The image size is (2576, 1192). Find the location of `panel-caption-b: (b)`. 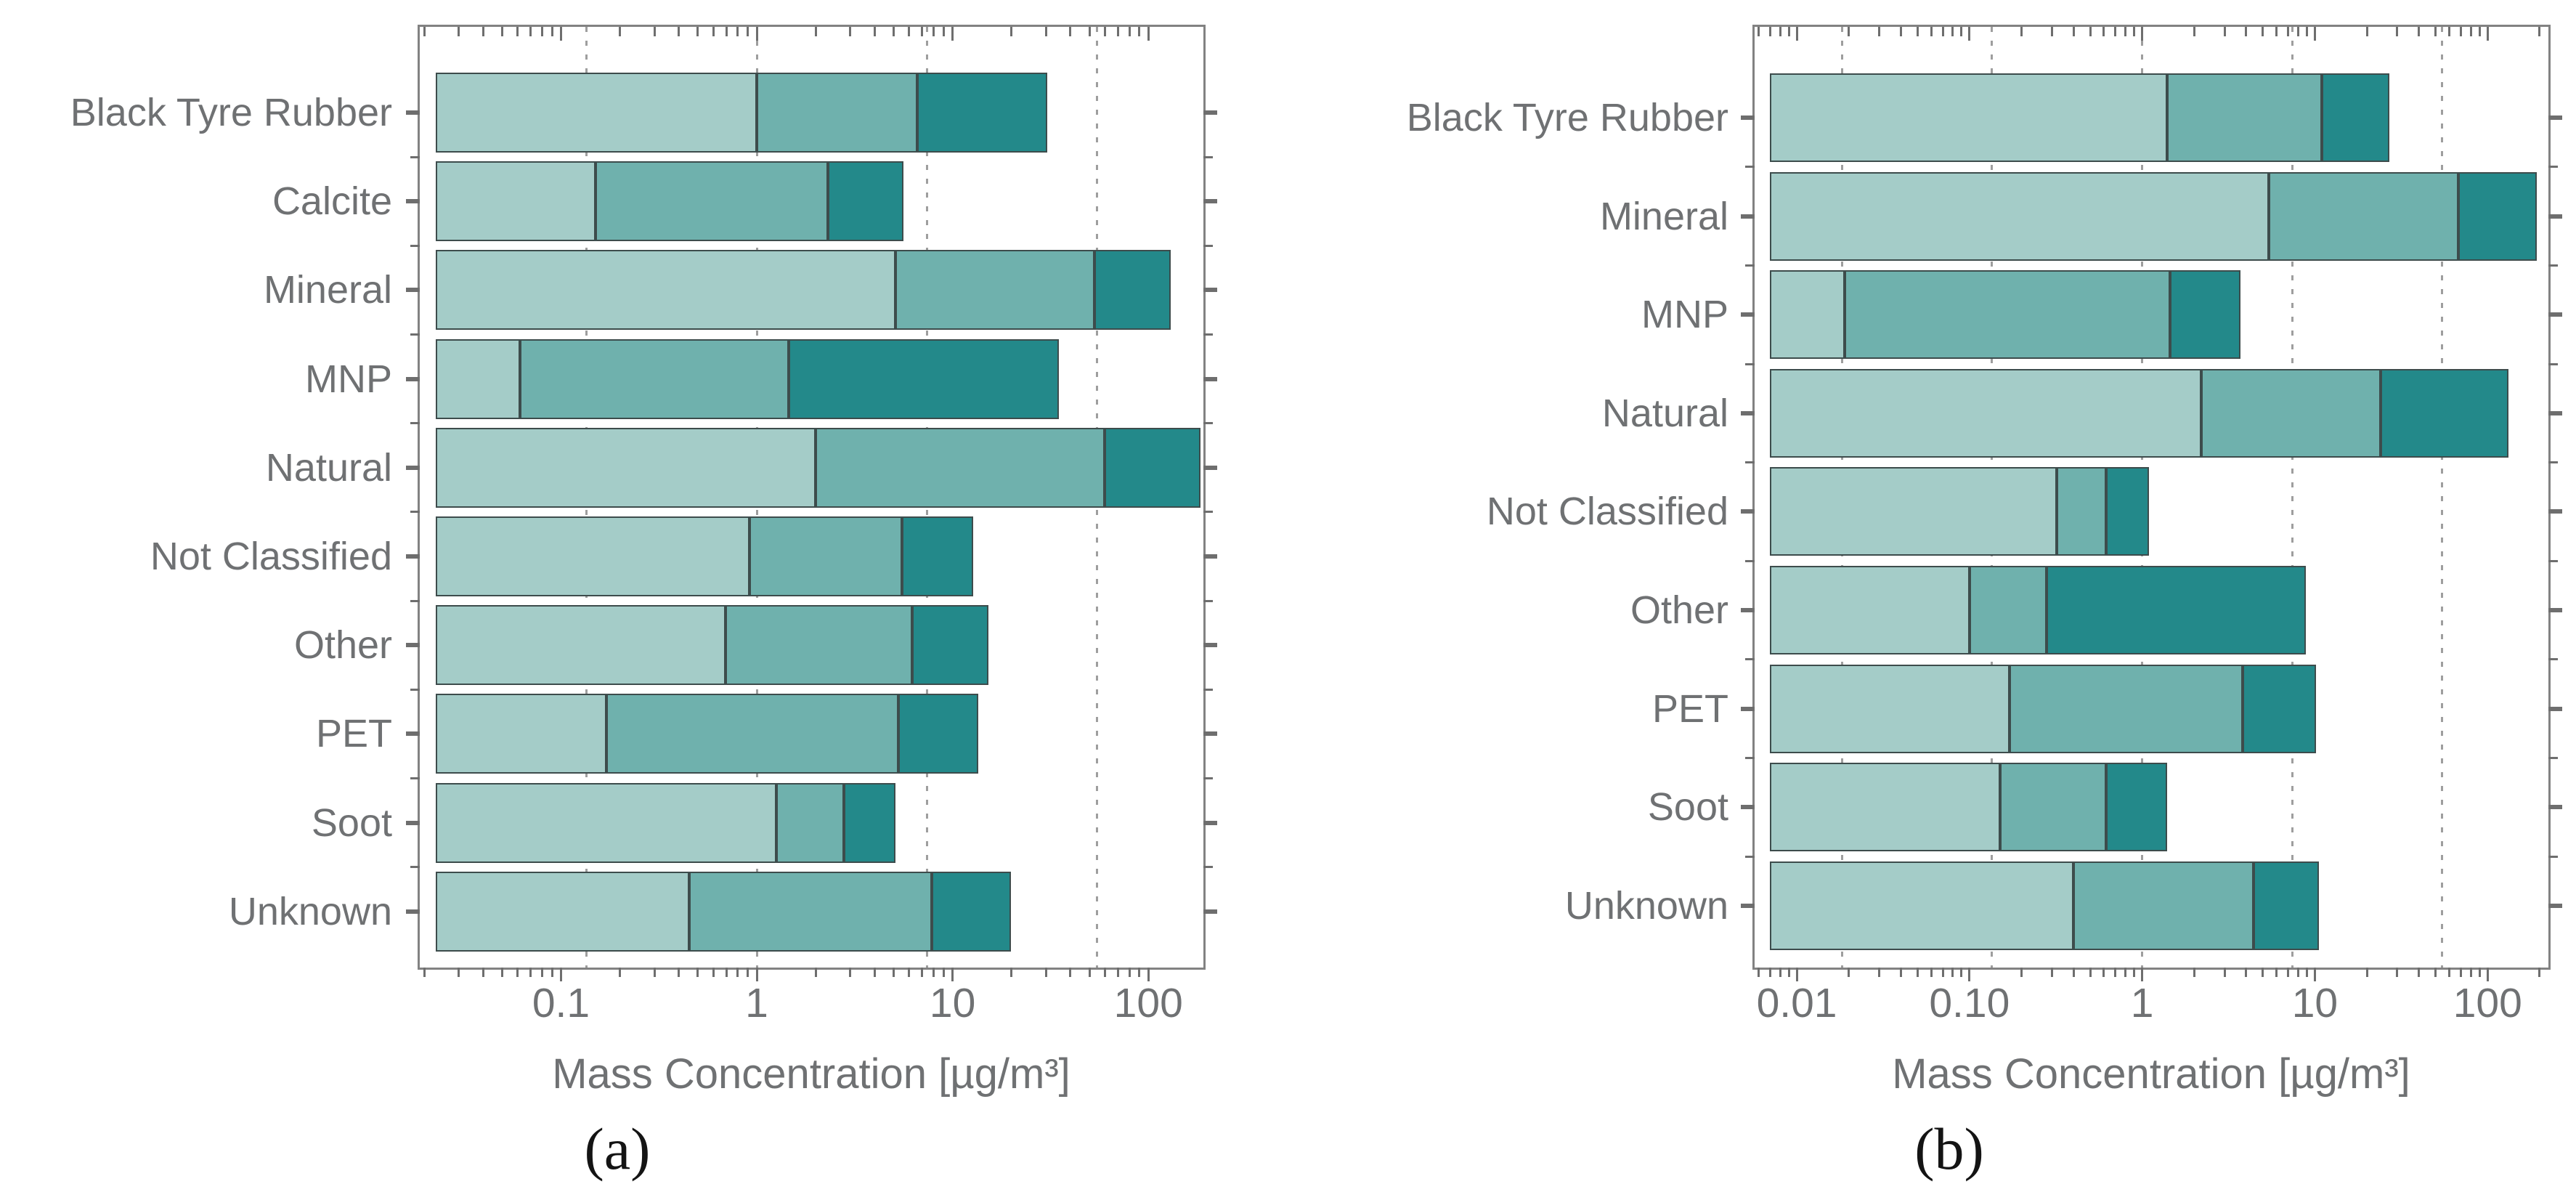

panel-caption-b: (b) is located at coordinates (1949, 1149).